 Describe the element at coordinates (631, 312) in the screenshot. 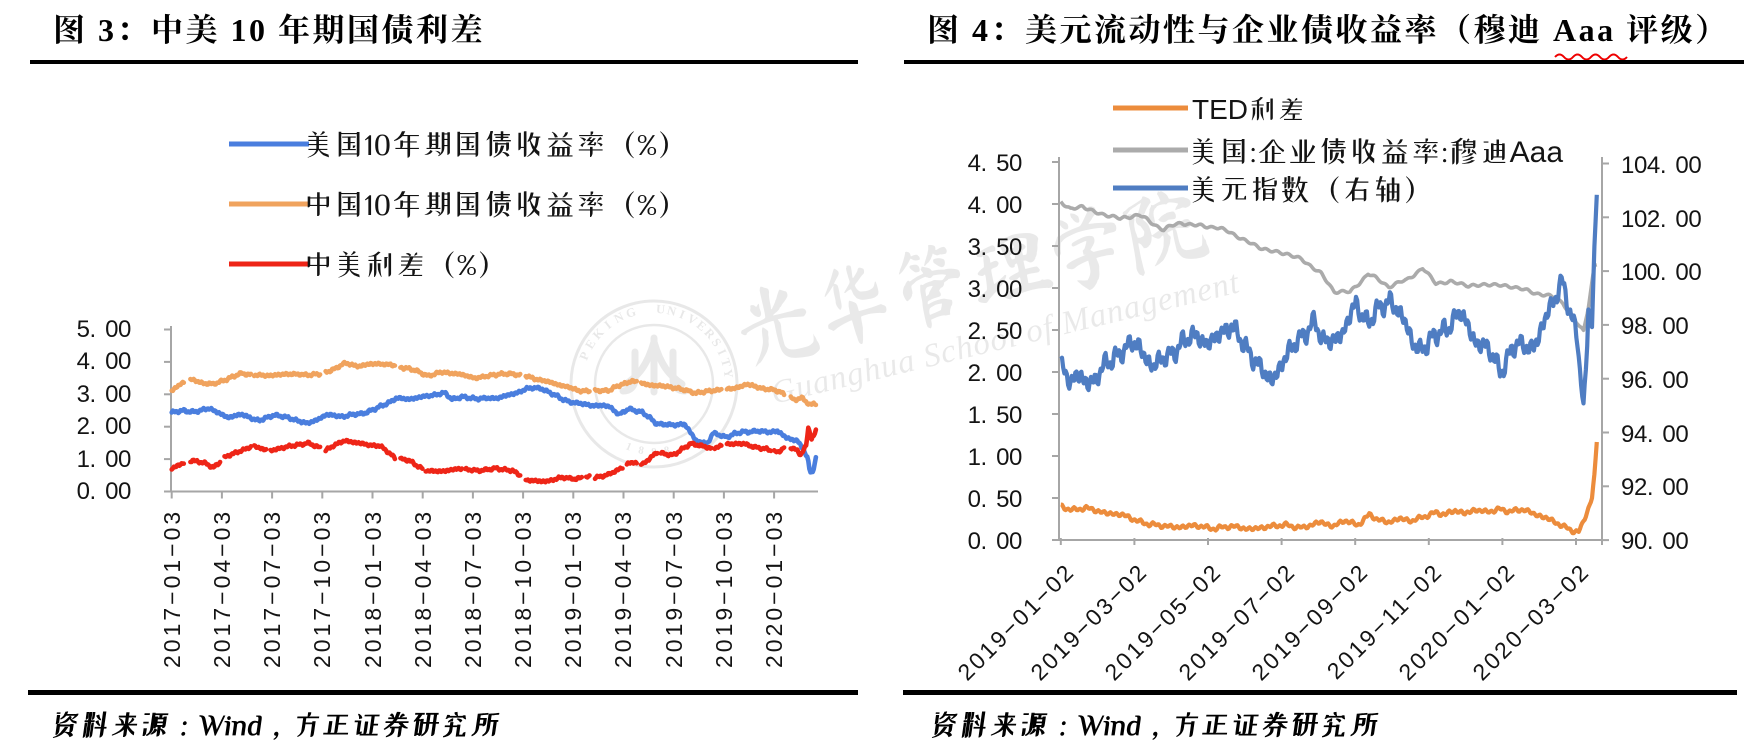

I see `svg-text: G` at that location.